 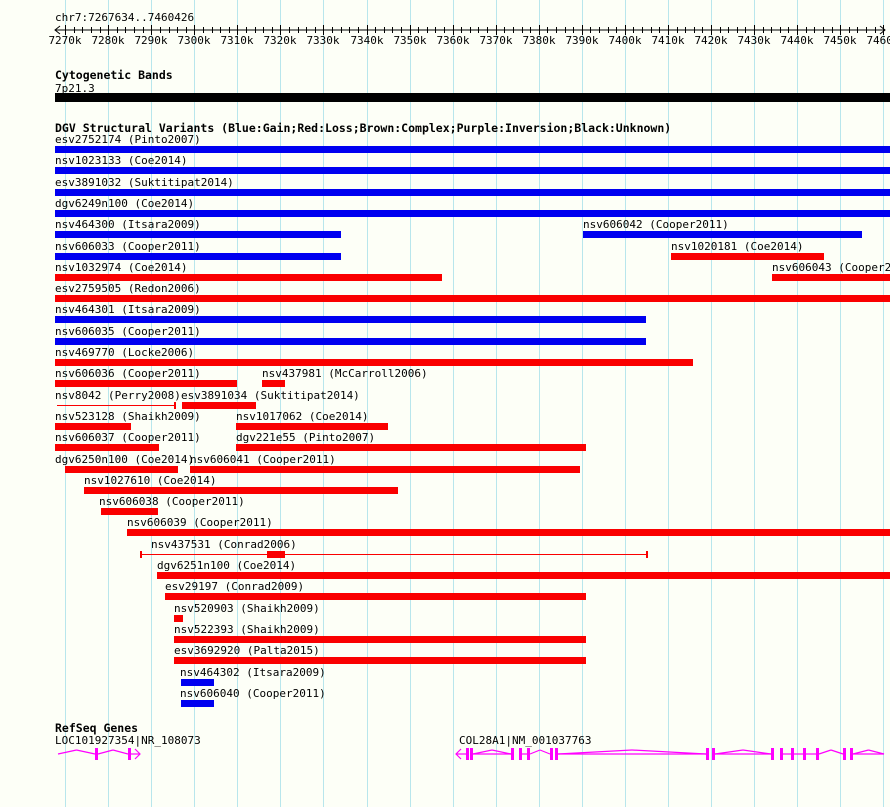 What do you see at coordinates (273, 384) in the screenshot?
I see `variant-bar-nsv437981` at bounding box center [273, 384].